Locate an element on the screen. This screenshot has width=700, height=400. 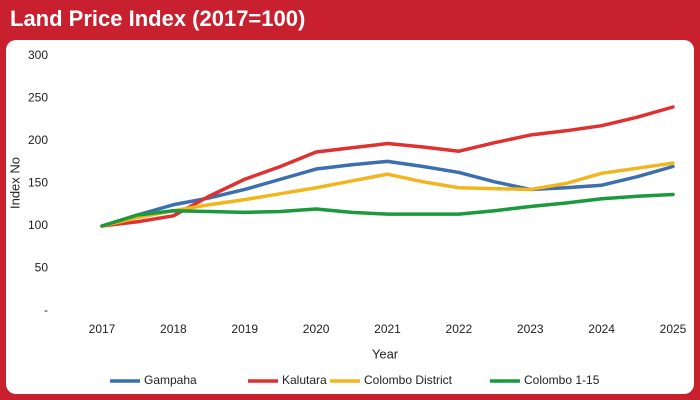
legend-label: Gampaha is located at coordinates (170, 380).